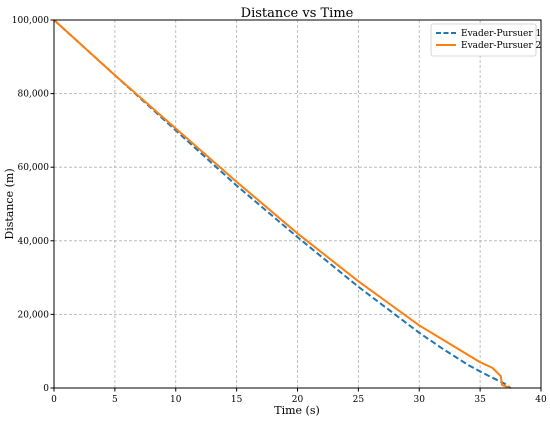 The width and height of the screenshot is (550, 422). What do you see at coordinates (34, 242) in the screenshot?
I see `y-tick-label: 40,000` at bounding box center [34, 242].